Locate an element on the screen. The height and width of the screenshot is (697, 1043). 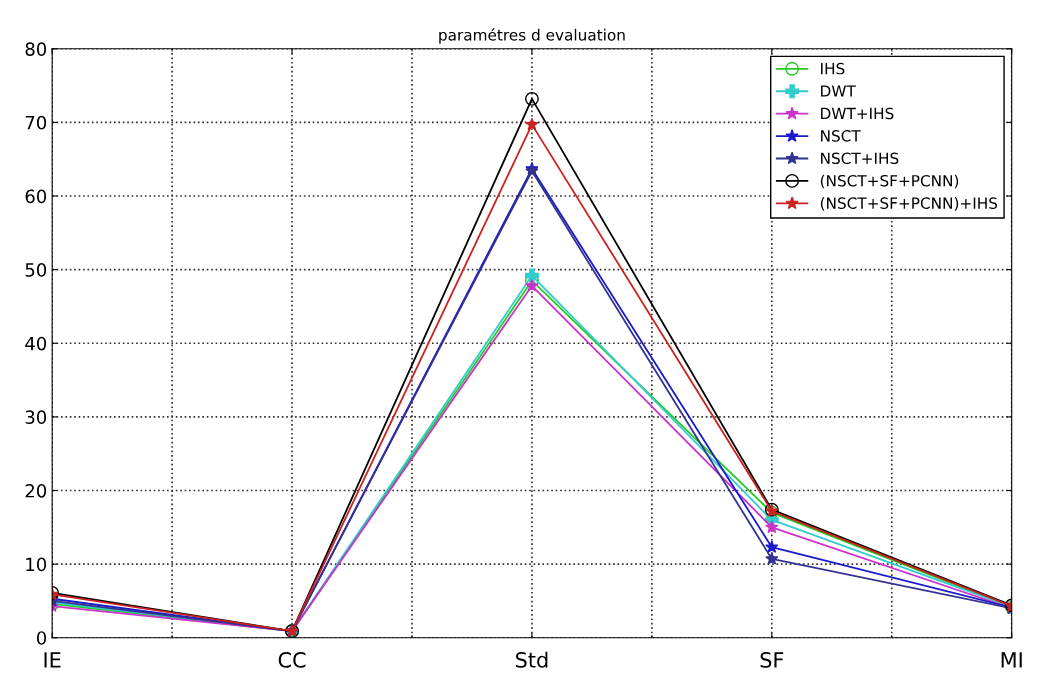
legend-label: (NSCT+SF+PCNN) is located at coordinates (889, 181).